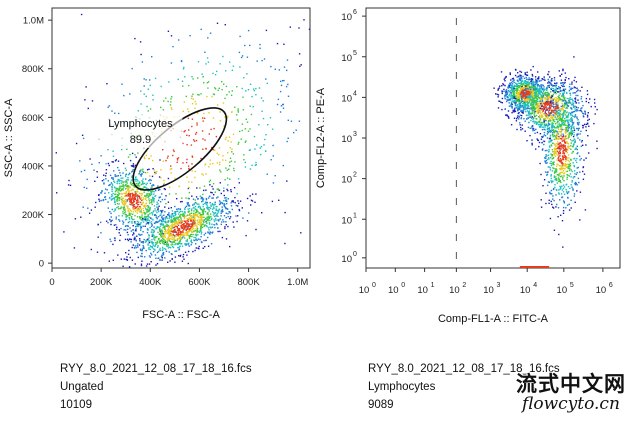 The image size is (624, 424). Describe the element at coordinates (248, 282) in the screenshot. I see `x-tick-label: 800K` at that location.